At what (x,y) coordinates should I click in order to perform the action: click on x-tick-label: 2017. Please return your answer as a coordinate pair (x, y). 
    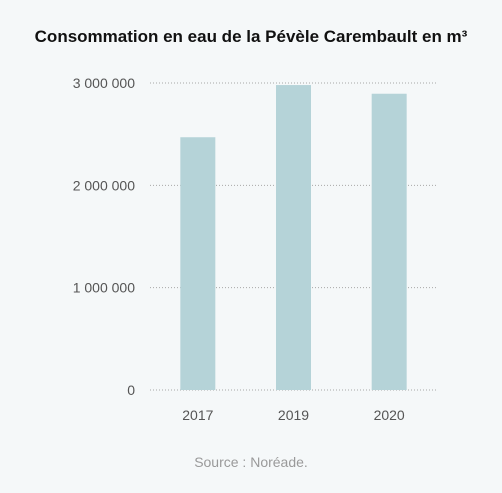
    Looking at the image, I should click on (197, 415).